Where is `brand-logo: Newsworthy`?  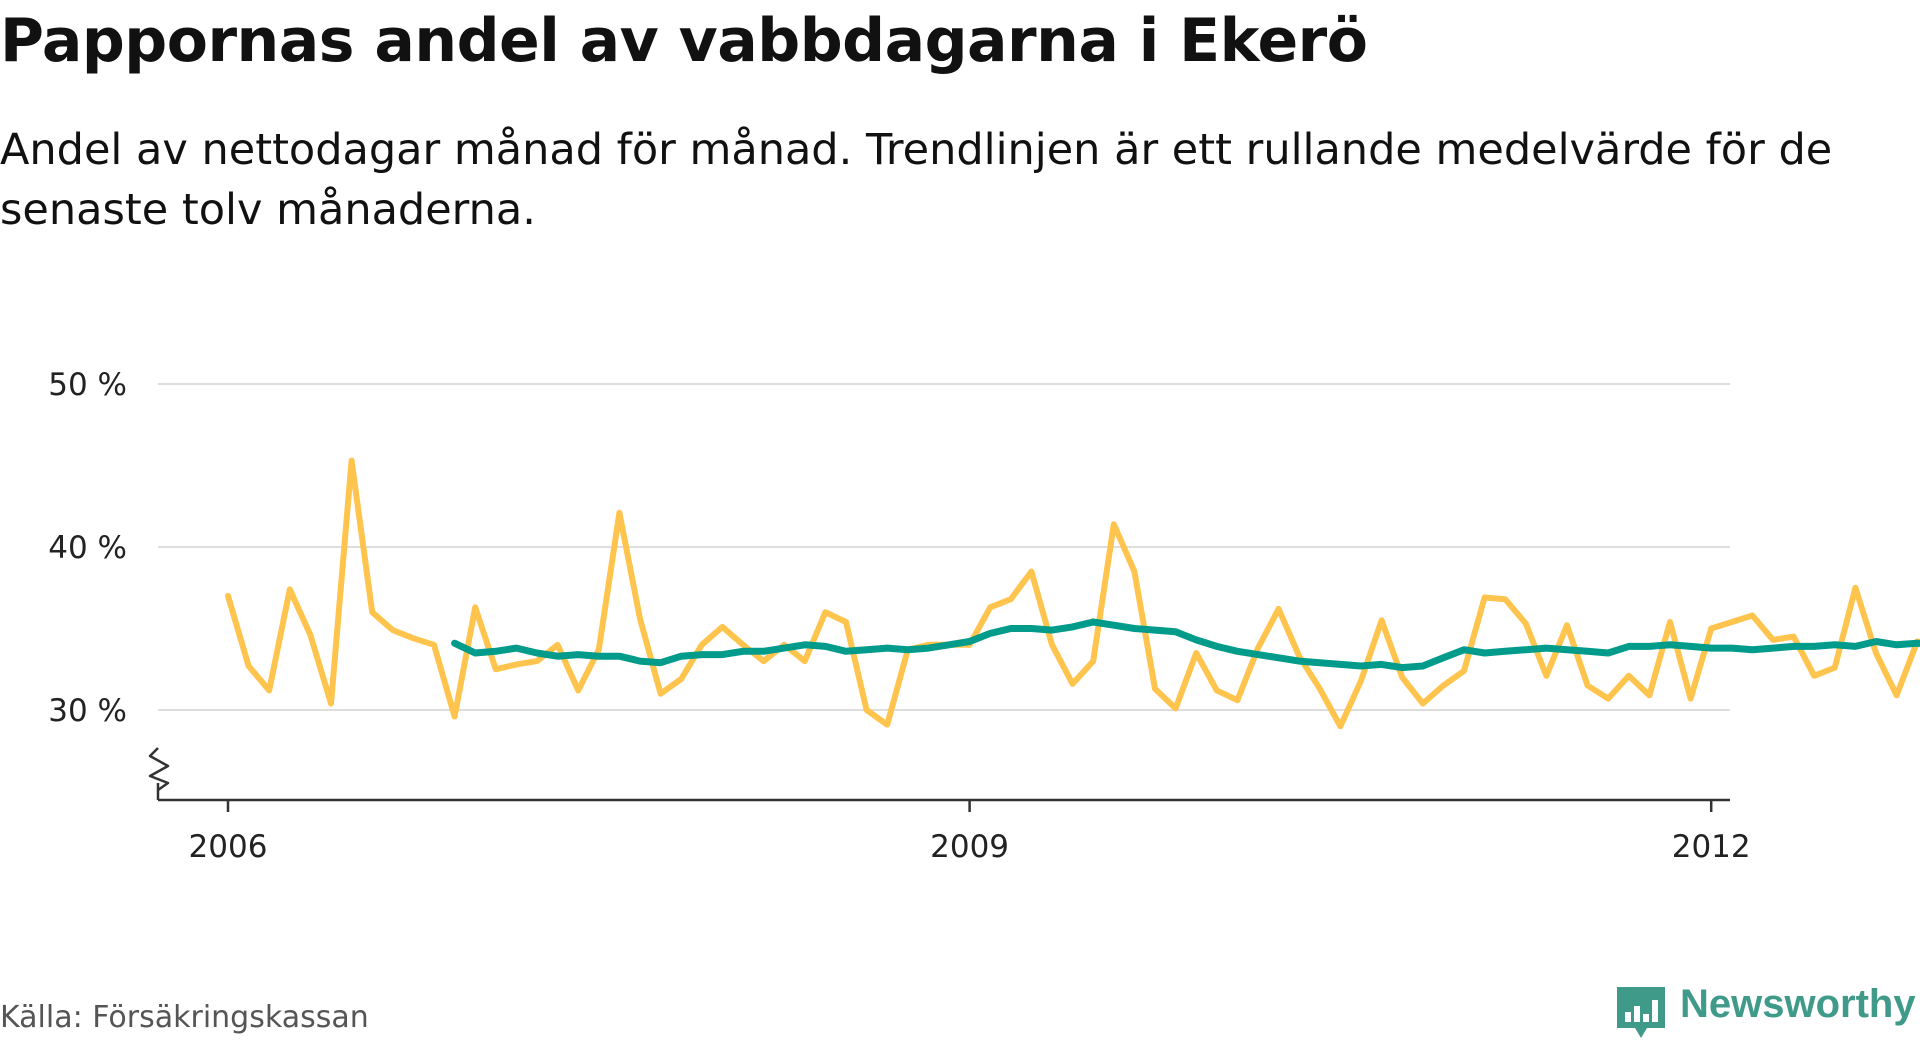 brand-logo: Newsworthy is located at coordinates (1767, 1009).